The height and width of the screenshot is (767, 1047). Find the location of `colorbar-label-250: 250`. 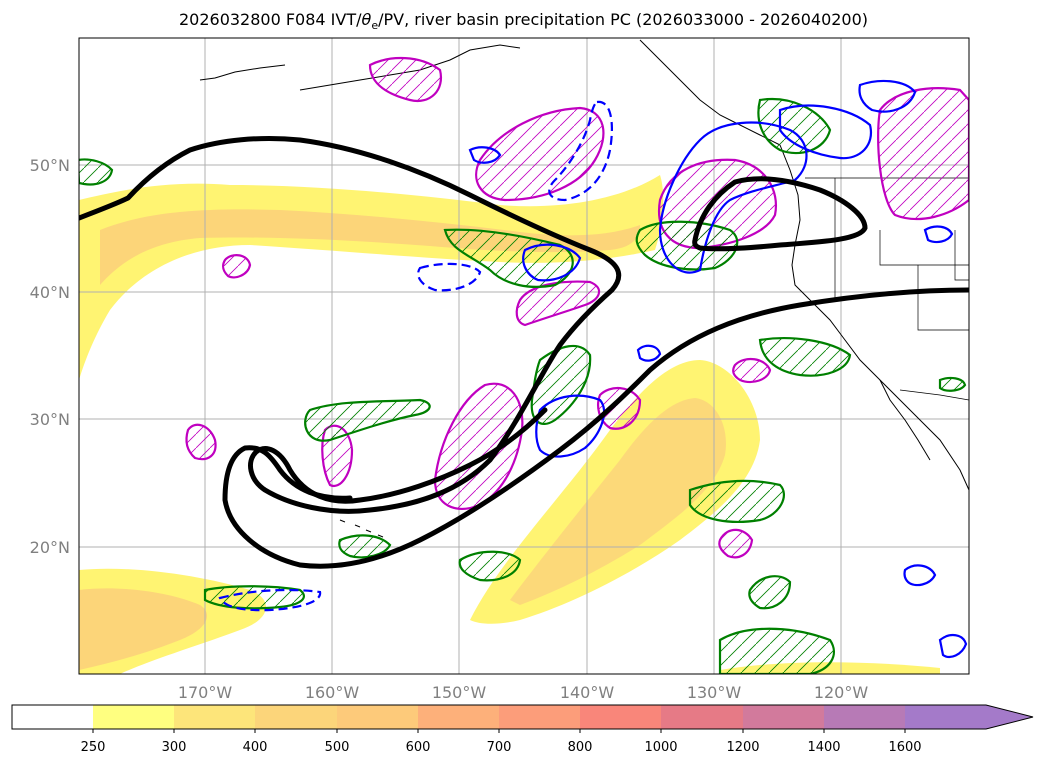

colorbar-label-250: 250 is located at coordinates (93, 747).